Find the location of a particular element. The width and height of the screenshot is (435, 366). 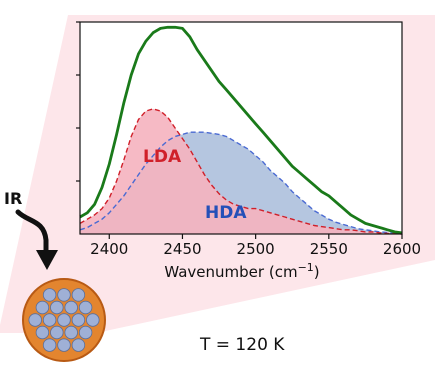

x-axis-ticks: 2400 2450 2500 2550 2600 is located at coordinates (255, 246).